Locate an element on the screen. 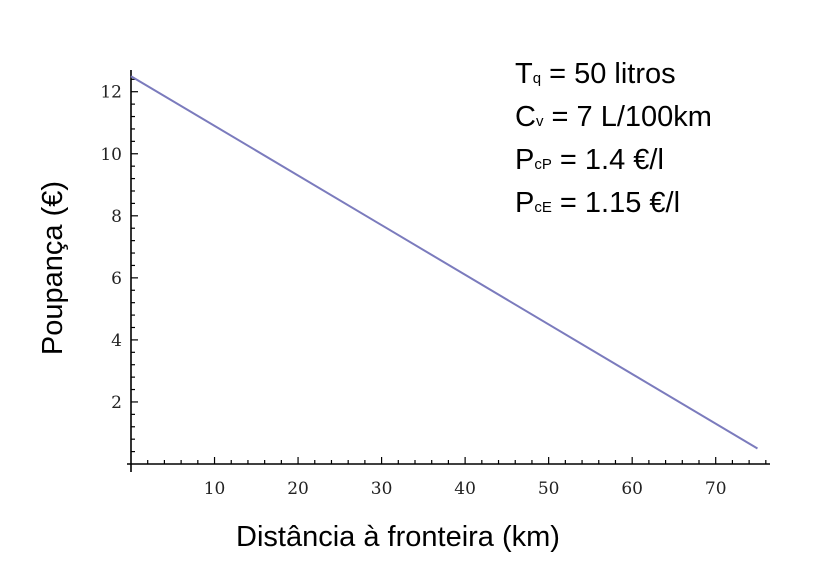 Image resolution: width=831 pixels, height=578 pixels. annotation-value: = 1.15 €/l is located at coordinates (616, 203).